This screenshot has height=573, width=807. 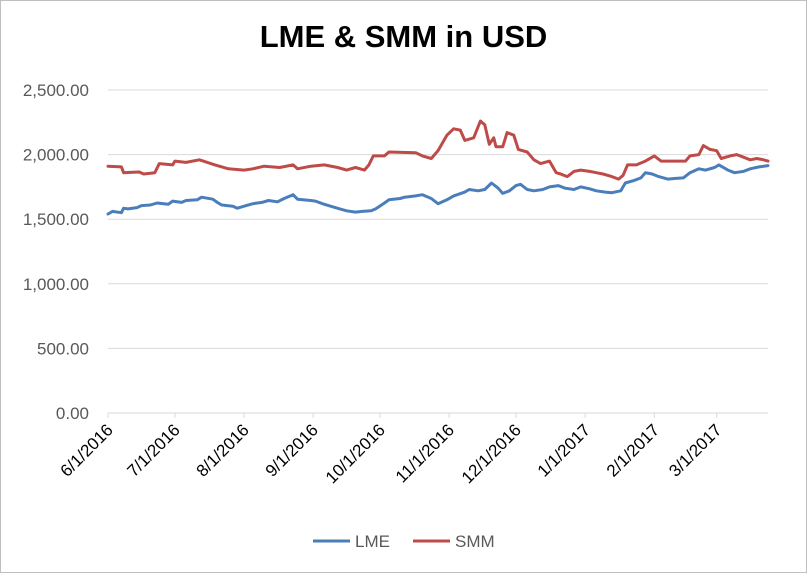 I want to click on x-tick-label: 10/1/2016, so click(x=355, y=453).